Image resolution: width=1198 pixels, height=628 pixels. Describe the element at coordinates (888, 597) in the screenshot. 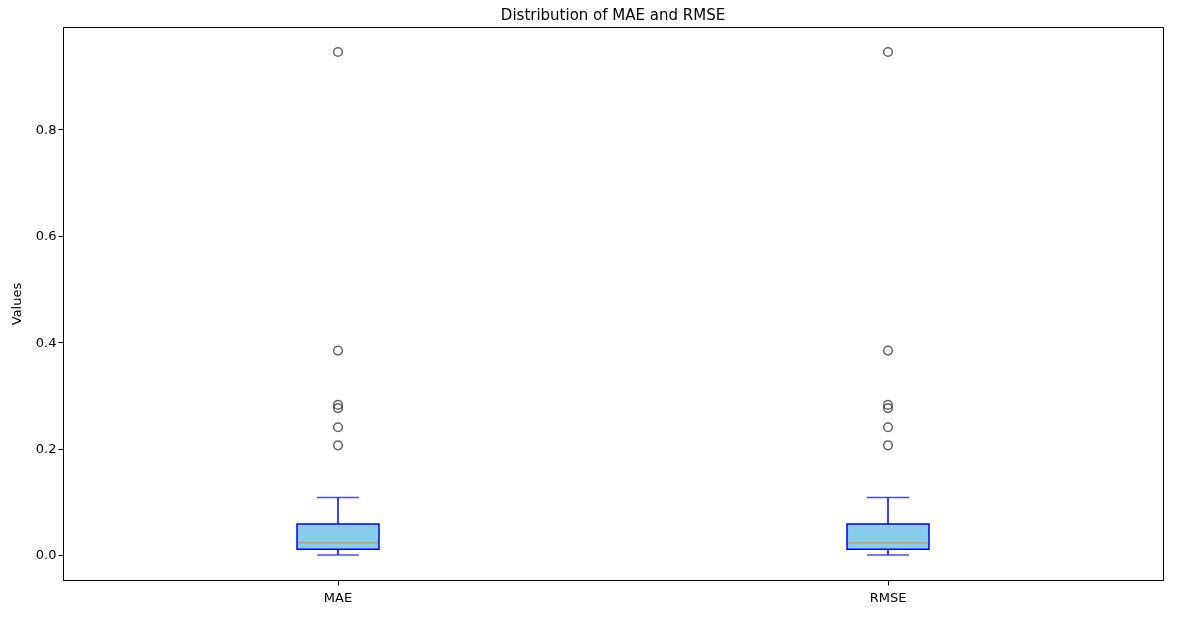

I see `x-tick-label: RMSE` at that location.